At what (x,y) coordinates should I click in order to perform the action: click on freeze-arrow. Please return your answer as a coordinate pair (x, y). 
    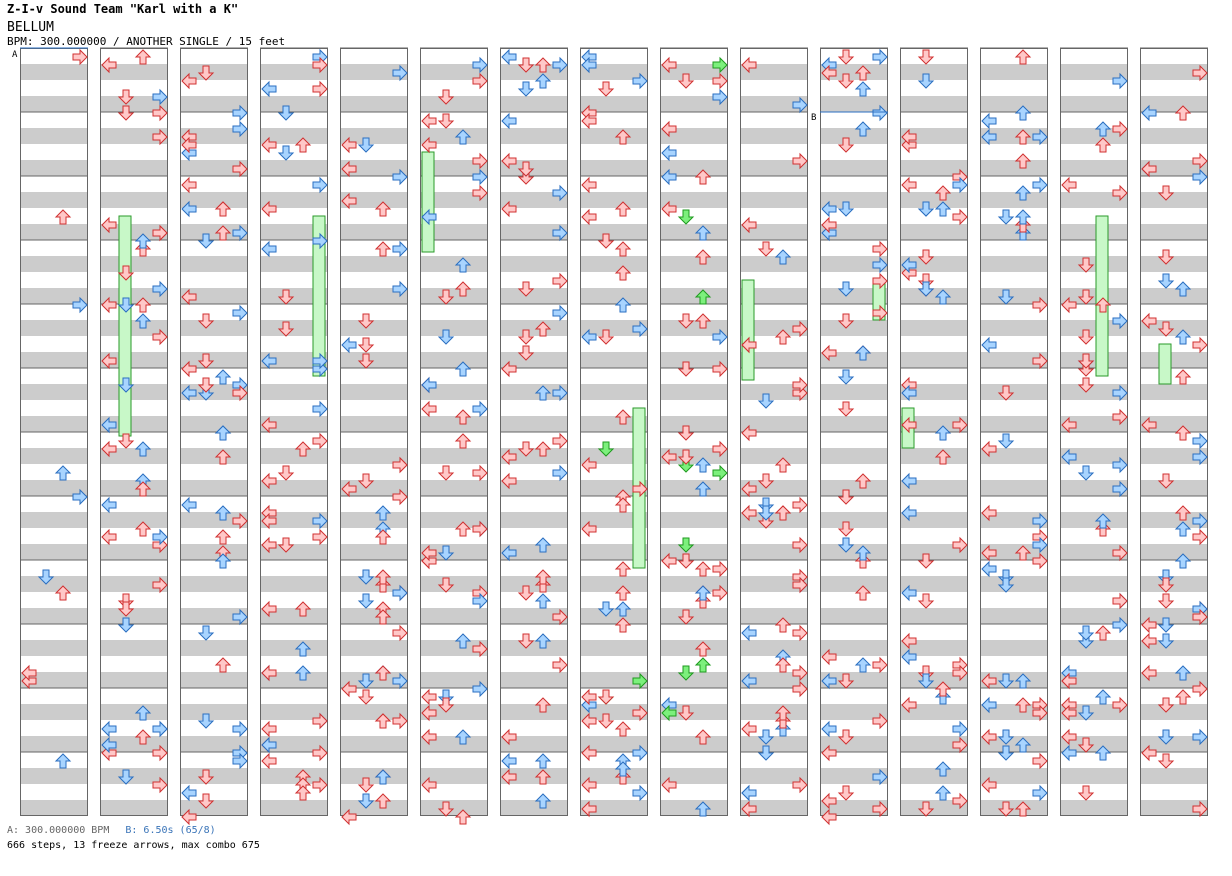
    Looking at the image, I should click on (319, 296).